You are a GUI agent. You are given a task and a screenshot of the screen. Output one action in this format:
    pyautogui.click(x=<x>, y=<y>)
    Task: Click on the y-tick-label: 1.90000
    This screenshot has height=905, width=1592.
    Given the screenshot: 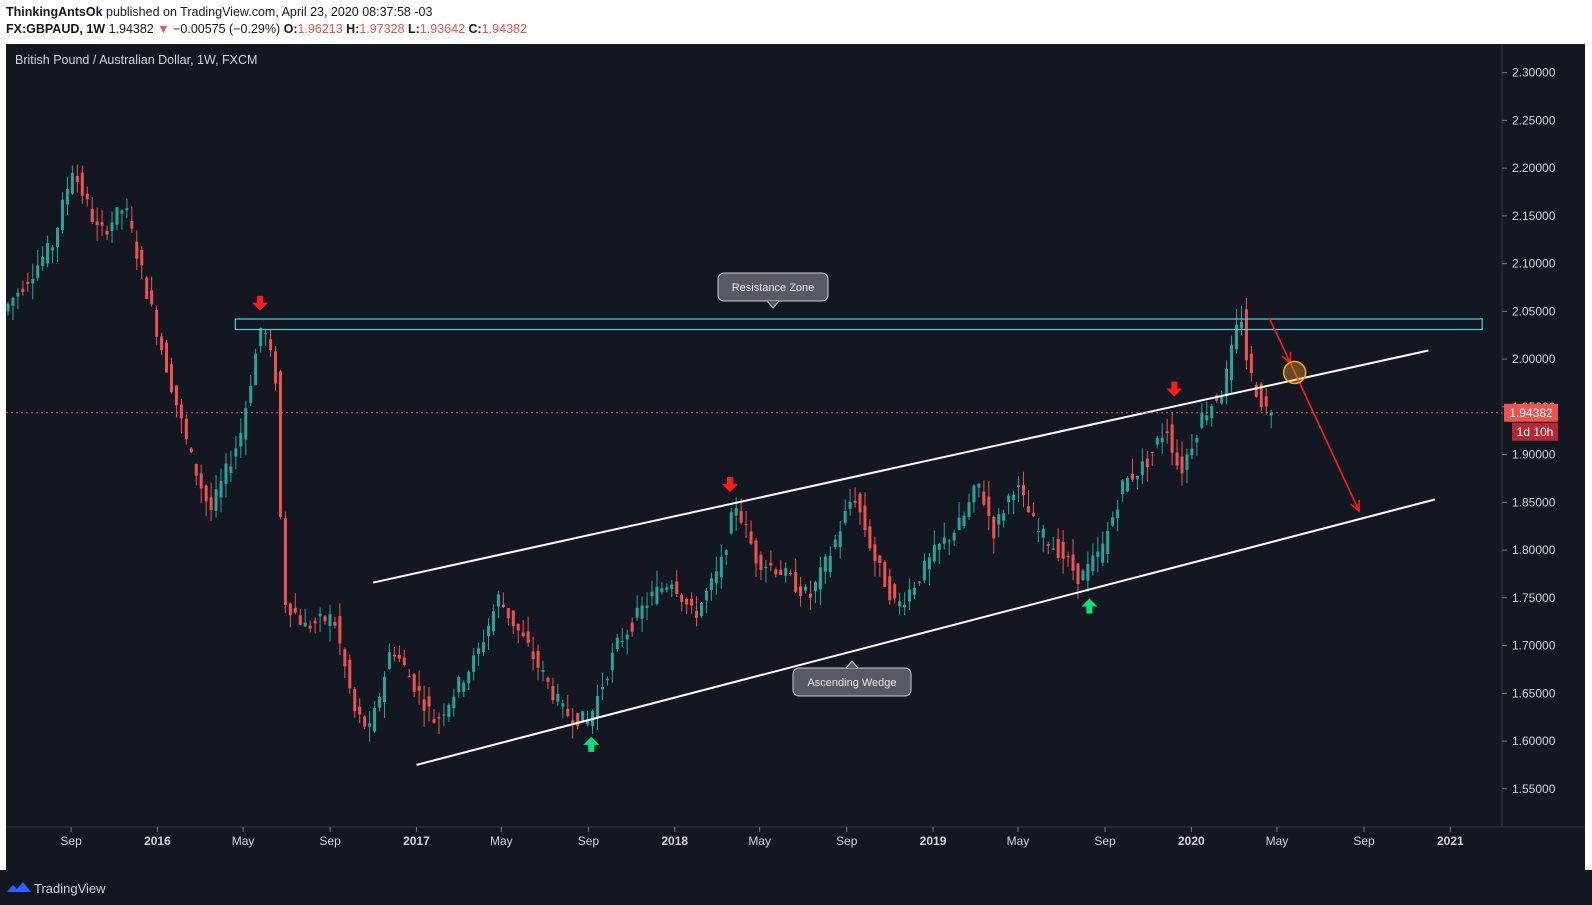 What is the action you would take?
    pyautogui.click(x=1534, y=455)
    